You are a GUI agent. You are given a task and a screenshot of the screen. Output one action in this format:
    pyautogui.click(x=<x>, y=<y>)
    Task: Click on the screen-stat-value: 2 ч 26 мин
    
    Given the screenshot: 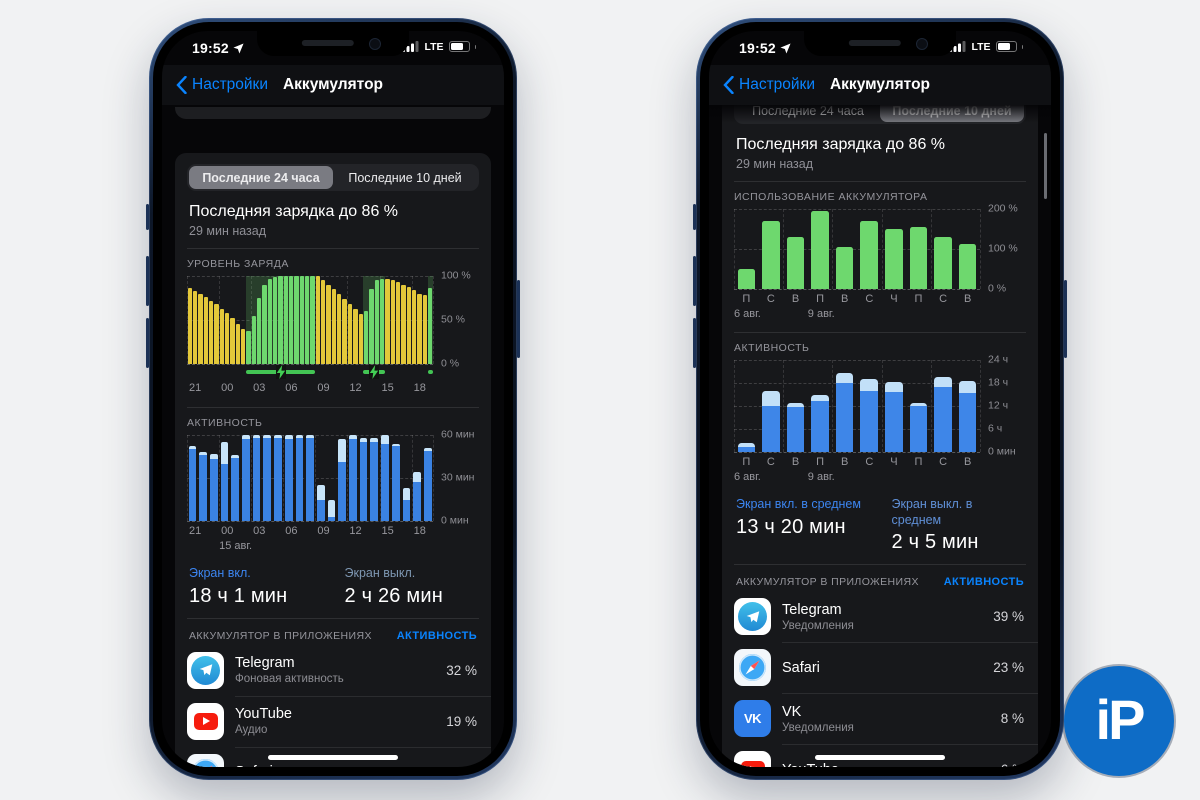 What is the action you would take?
    pyautogui.click(x=393, y=595)
    